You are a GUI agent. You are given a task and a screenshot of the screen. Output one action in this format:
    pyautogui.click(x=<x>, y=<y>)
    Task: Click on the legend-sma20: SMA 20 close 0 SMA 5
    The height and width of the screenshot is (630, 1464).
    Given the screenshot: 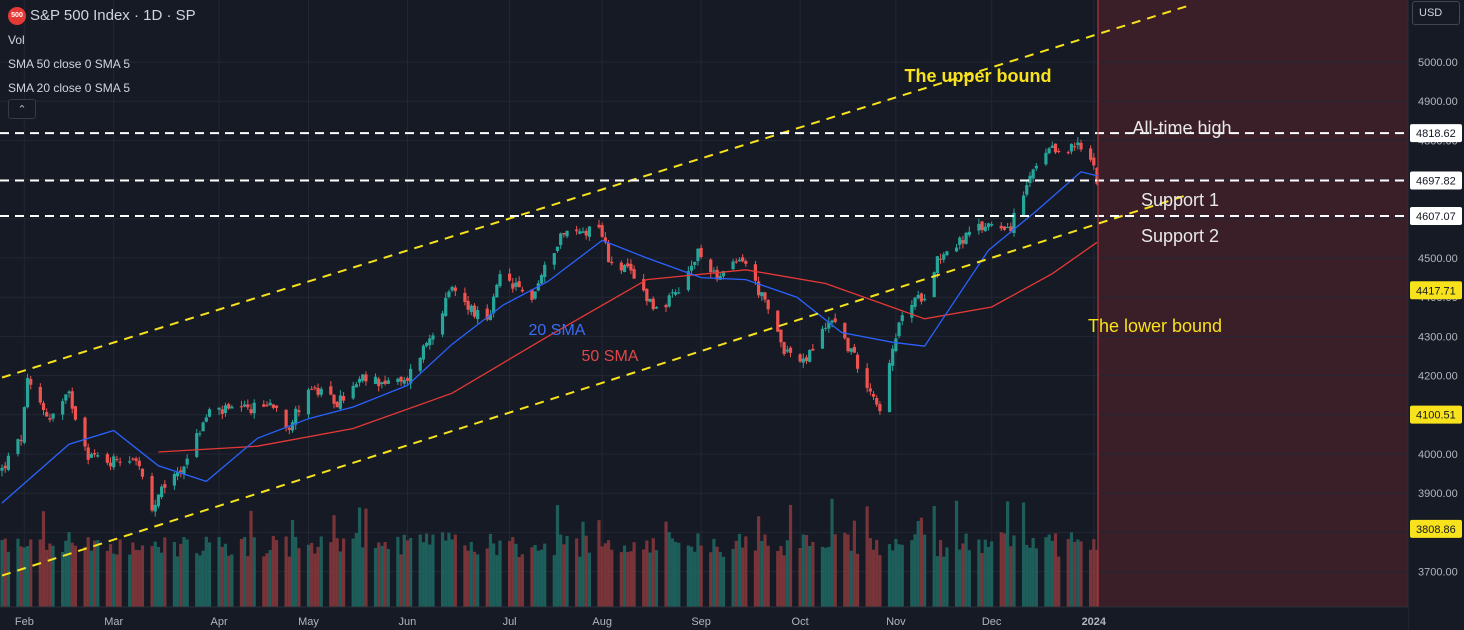 What is the action you would take?
    pyautogui.click(x=69, y=88)
    